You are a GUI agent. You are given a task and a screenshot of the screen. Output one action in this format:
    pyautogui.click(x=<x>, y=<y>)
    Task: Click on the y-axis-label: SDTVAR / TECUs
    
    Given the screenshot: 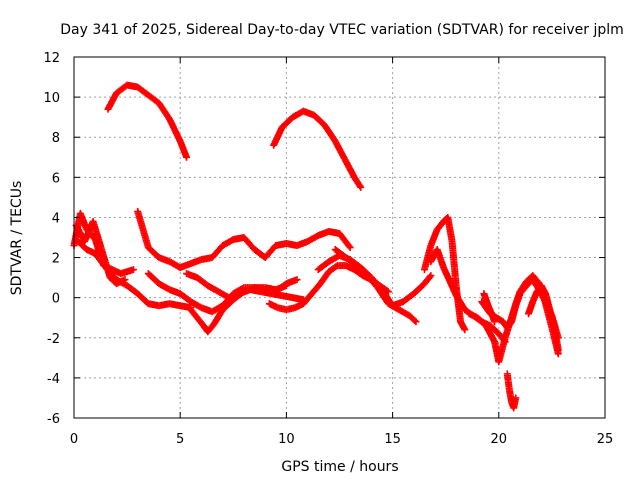 What is the action you would take?
    pyautogui.click(x=17, y=238)
    